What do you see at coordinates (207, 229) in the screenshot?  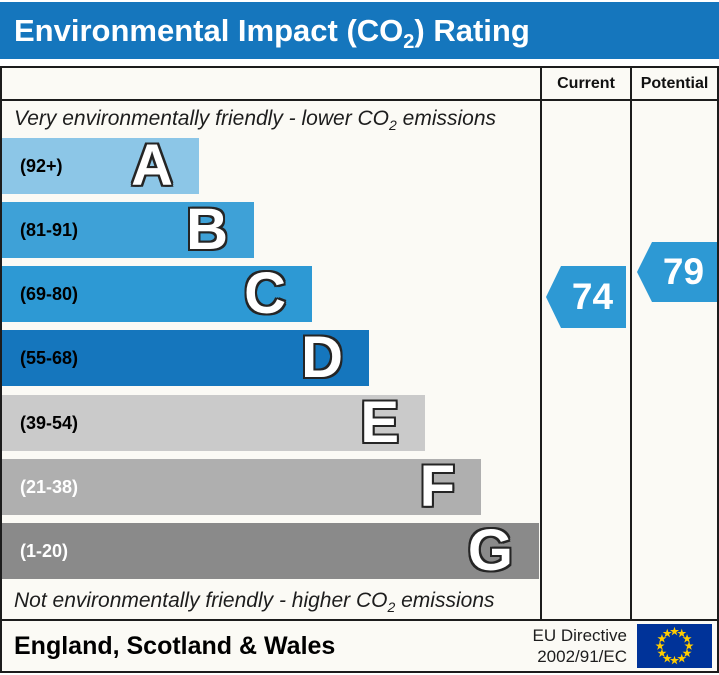 I see `band-letter: B` at bounding box center [207, 229].